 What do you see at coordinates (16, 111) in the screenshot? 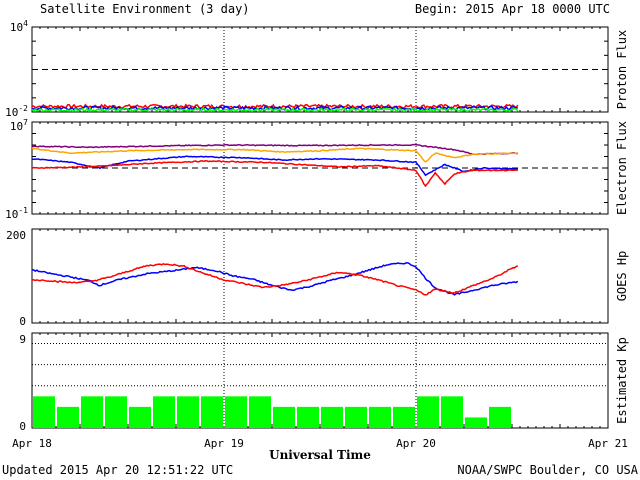
I see `proton-flux-ytick-bottom: 10-2` at bounding box center [16, 111].